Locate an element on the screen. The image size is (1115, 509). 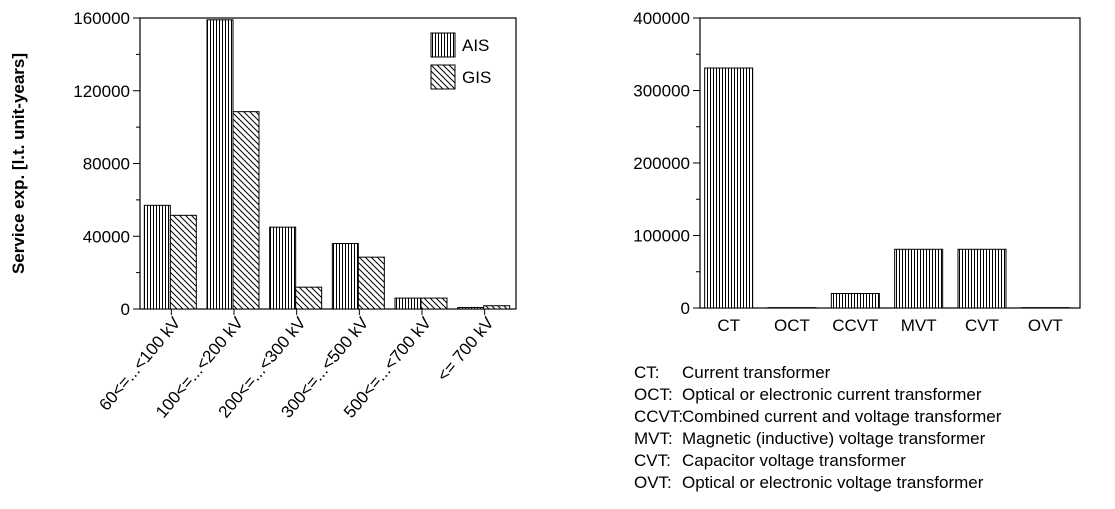
y-tick-label: 400000 is located at coordinates (661, 18).